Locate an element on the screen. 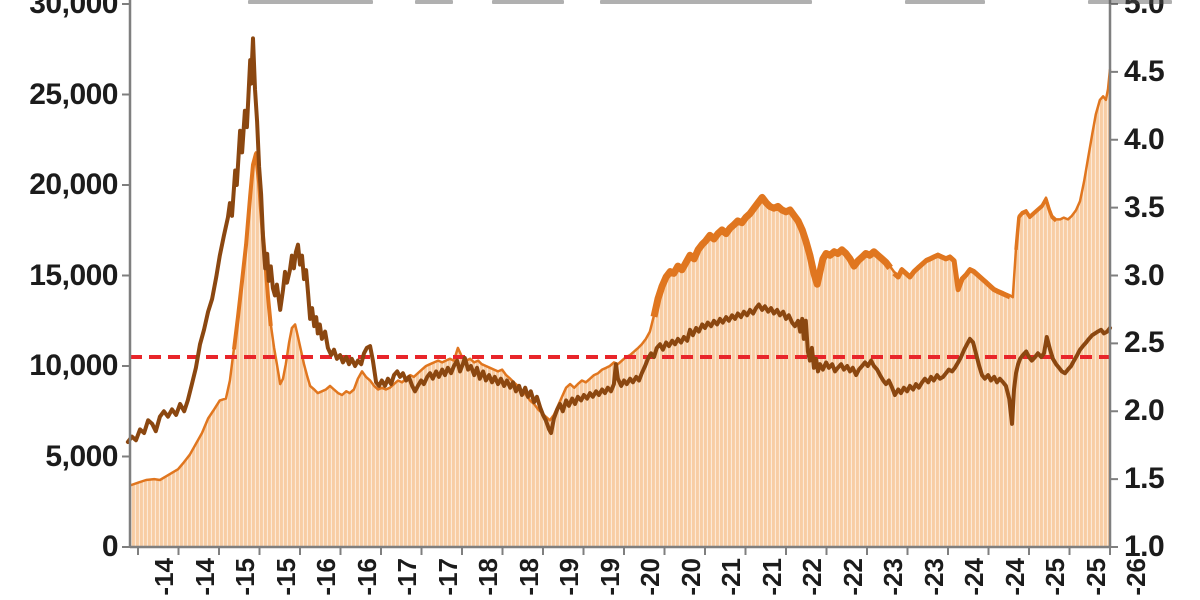 The image size is (1200, 600). right-axis-label: 1.0 is located at coordinates (1144, 546).